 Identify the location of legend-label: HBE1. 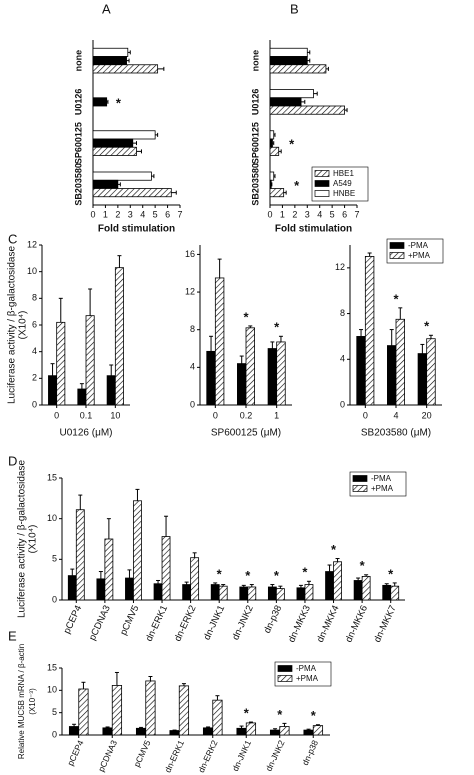
(343, 173).